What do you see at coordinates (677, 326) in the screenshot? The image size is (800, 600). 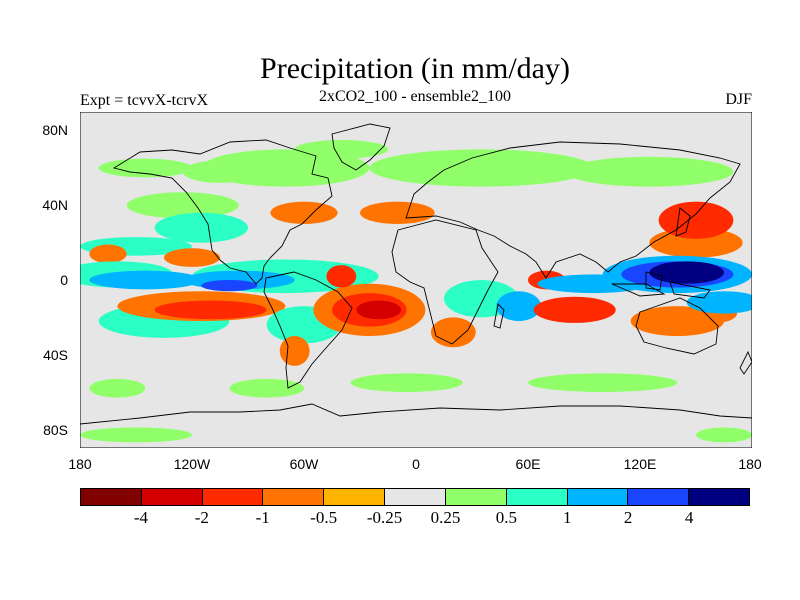 I see `coastline-australia` at bounding box center [677, 326].